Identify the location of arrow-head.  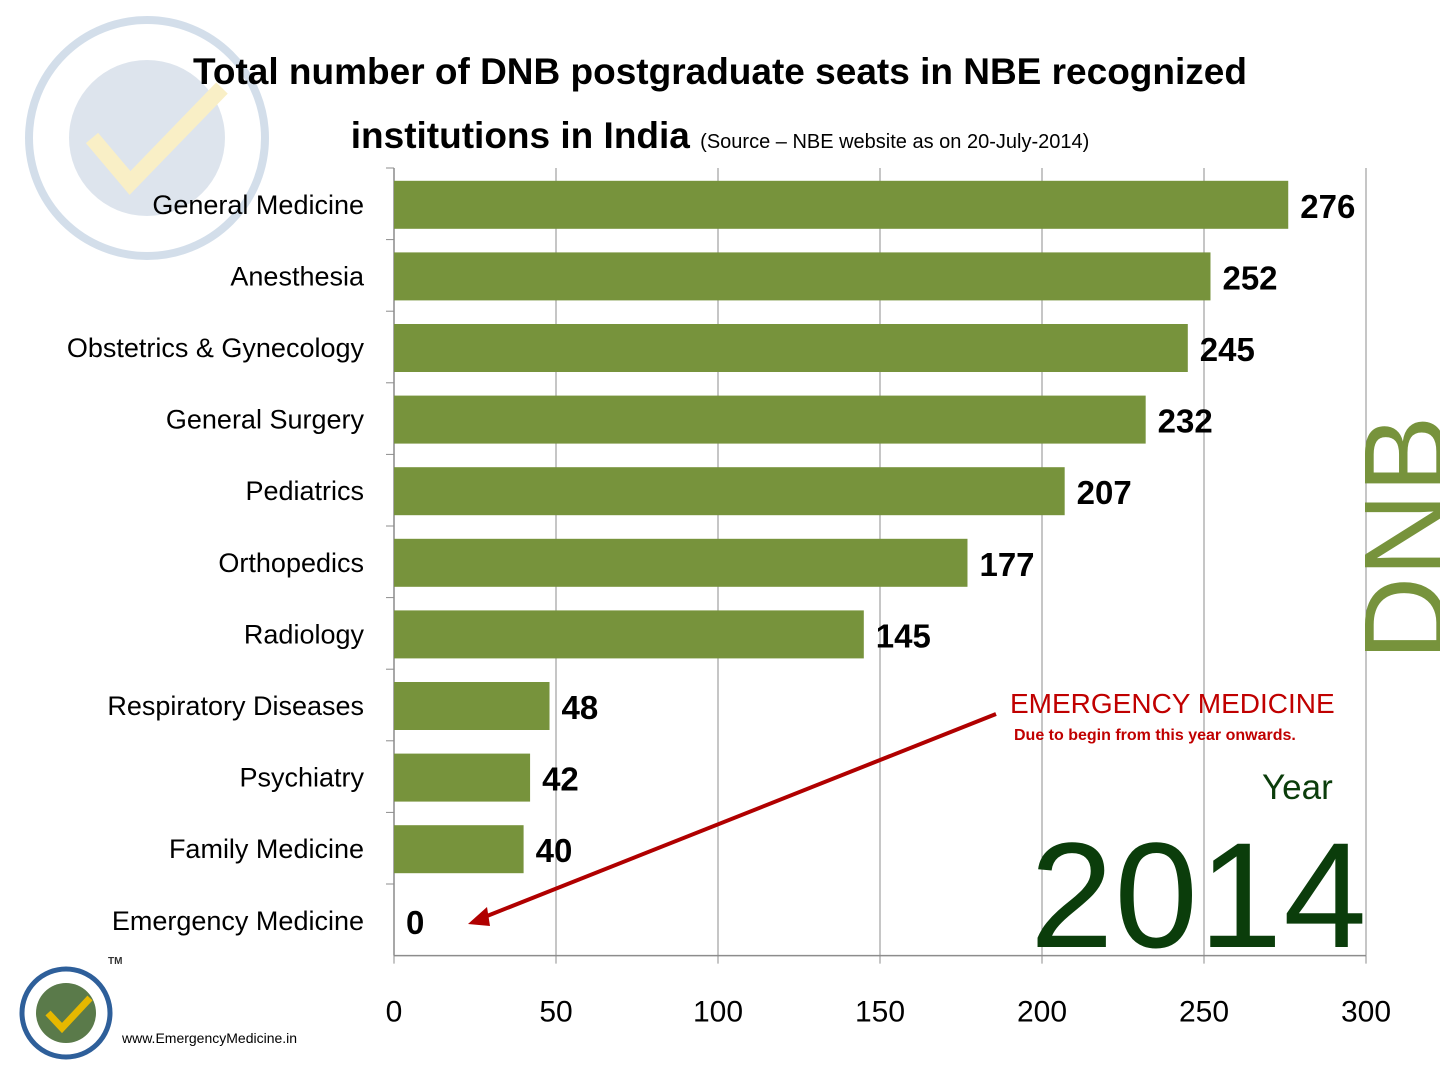
(479, 916).